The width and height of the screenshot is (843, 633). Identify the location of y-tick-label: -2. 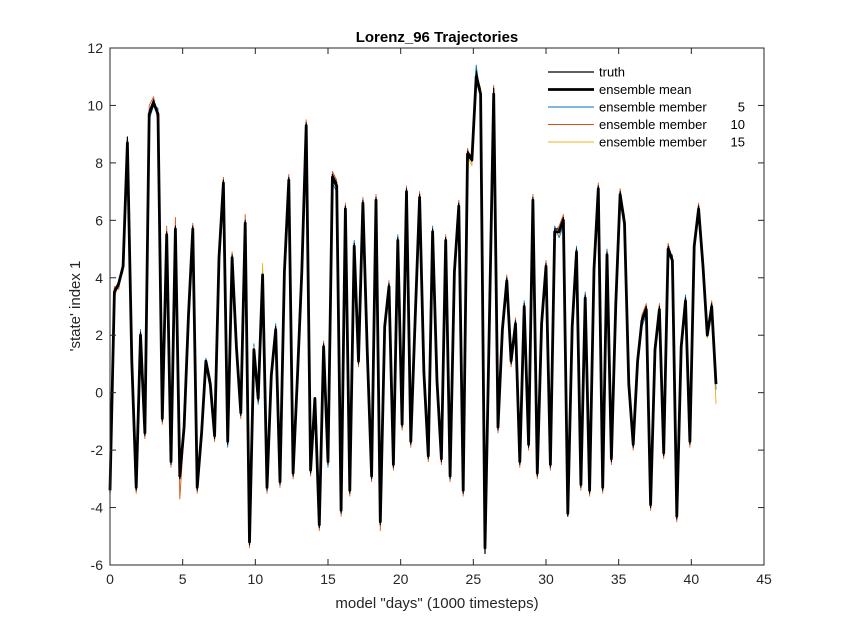
(97, 450).